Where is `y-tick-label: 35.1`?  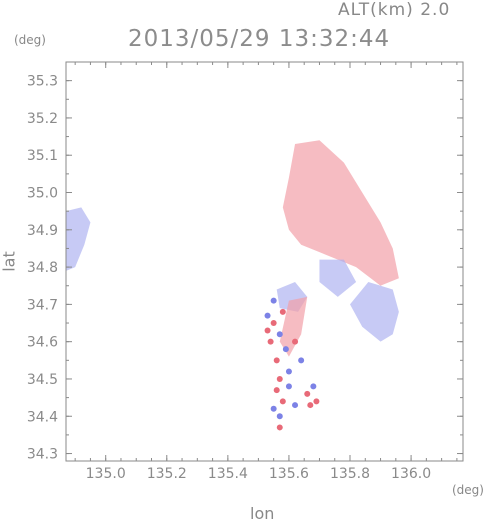
y-tick-label: 35.1 is located at coordinates (42, 156).